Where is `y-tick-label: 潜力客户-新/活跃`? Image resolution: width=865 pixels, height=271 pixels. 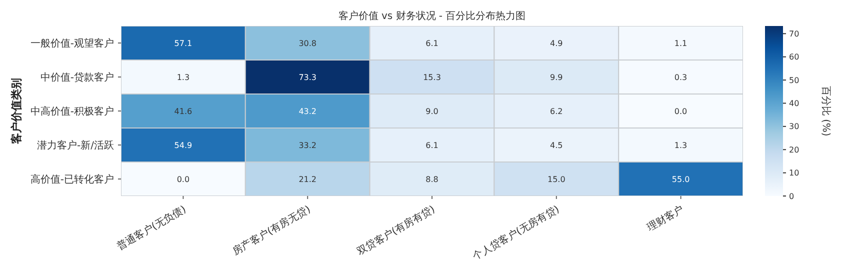
y-tick-label: 潜力客户-新/活跃 is located at coordinates (75, 146).